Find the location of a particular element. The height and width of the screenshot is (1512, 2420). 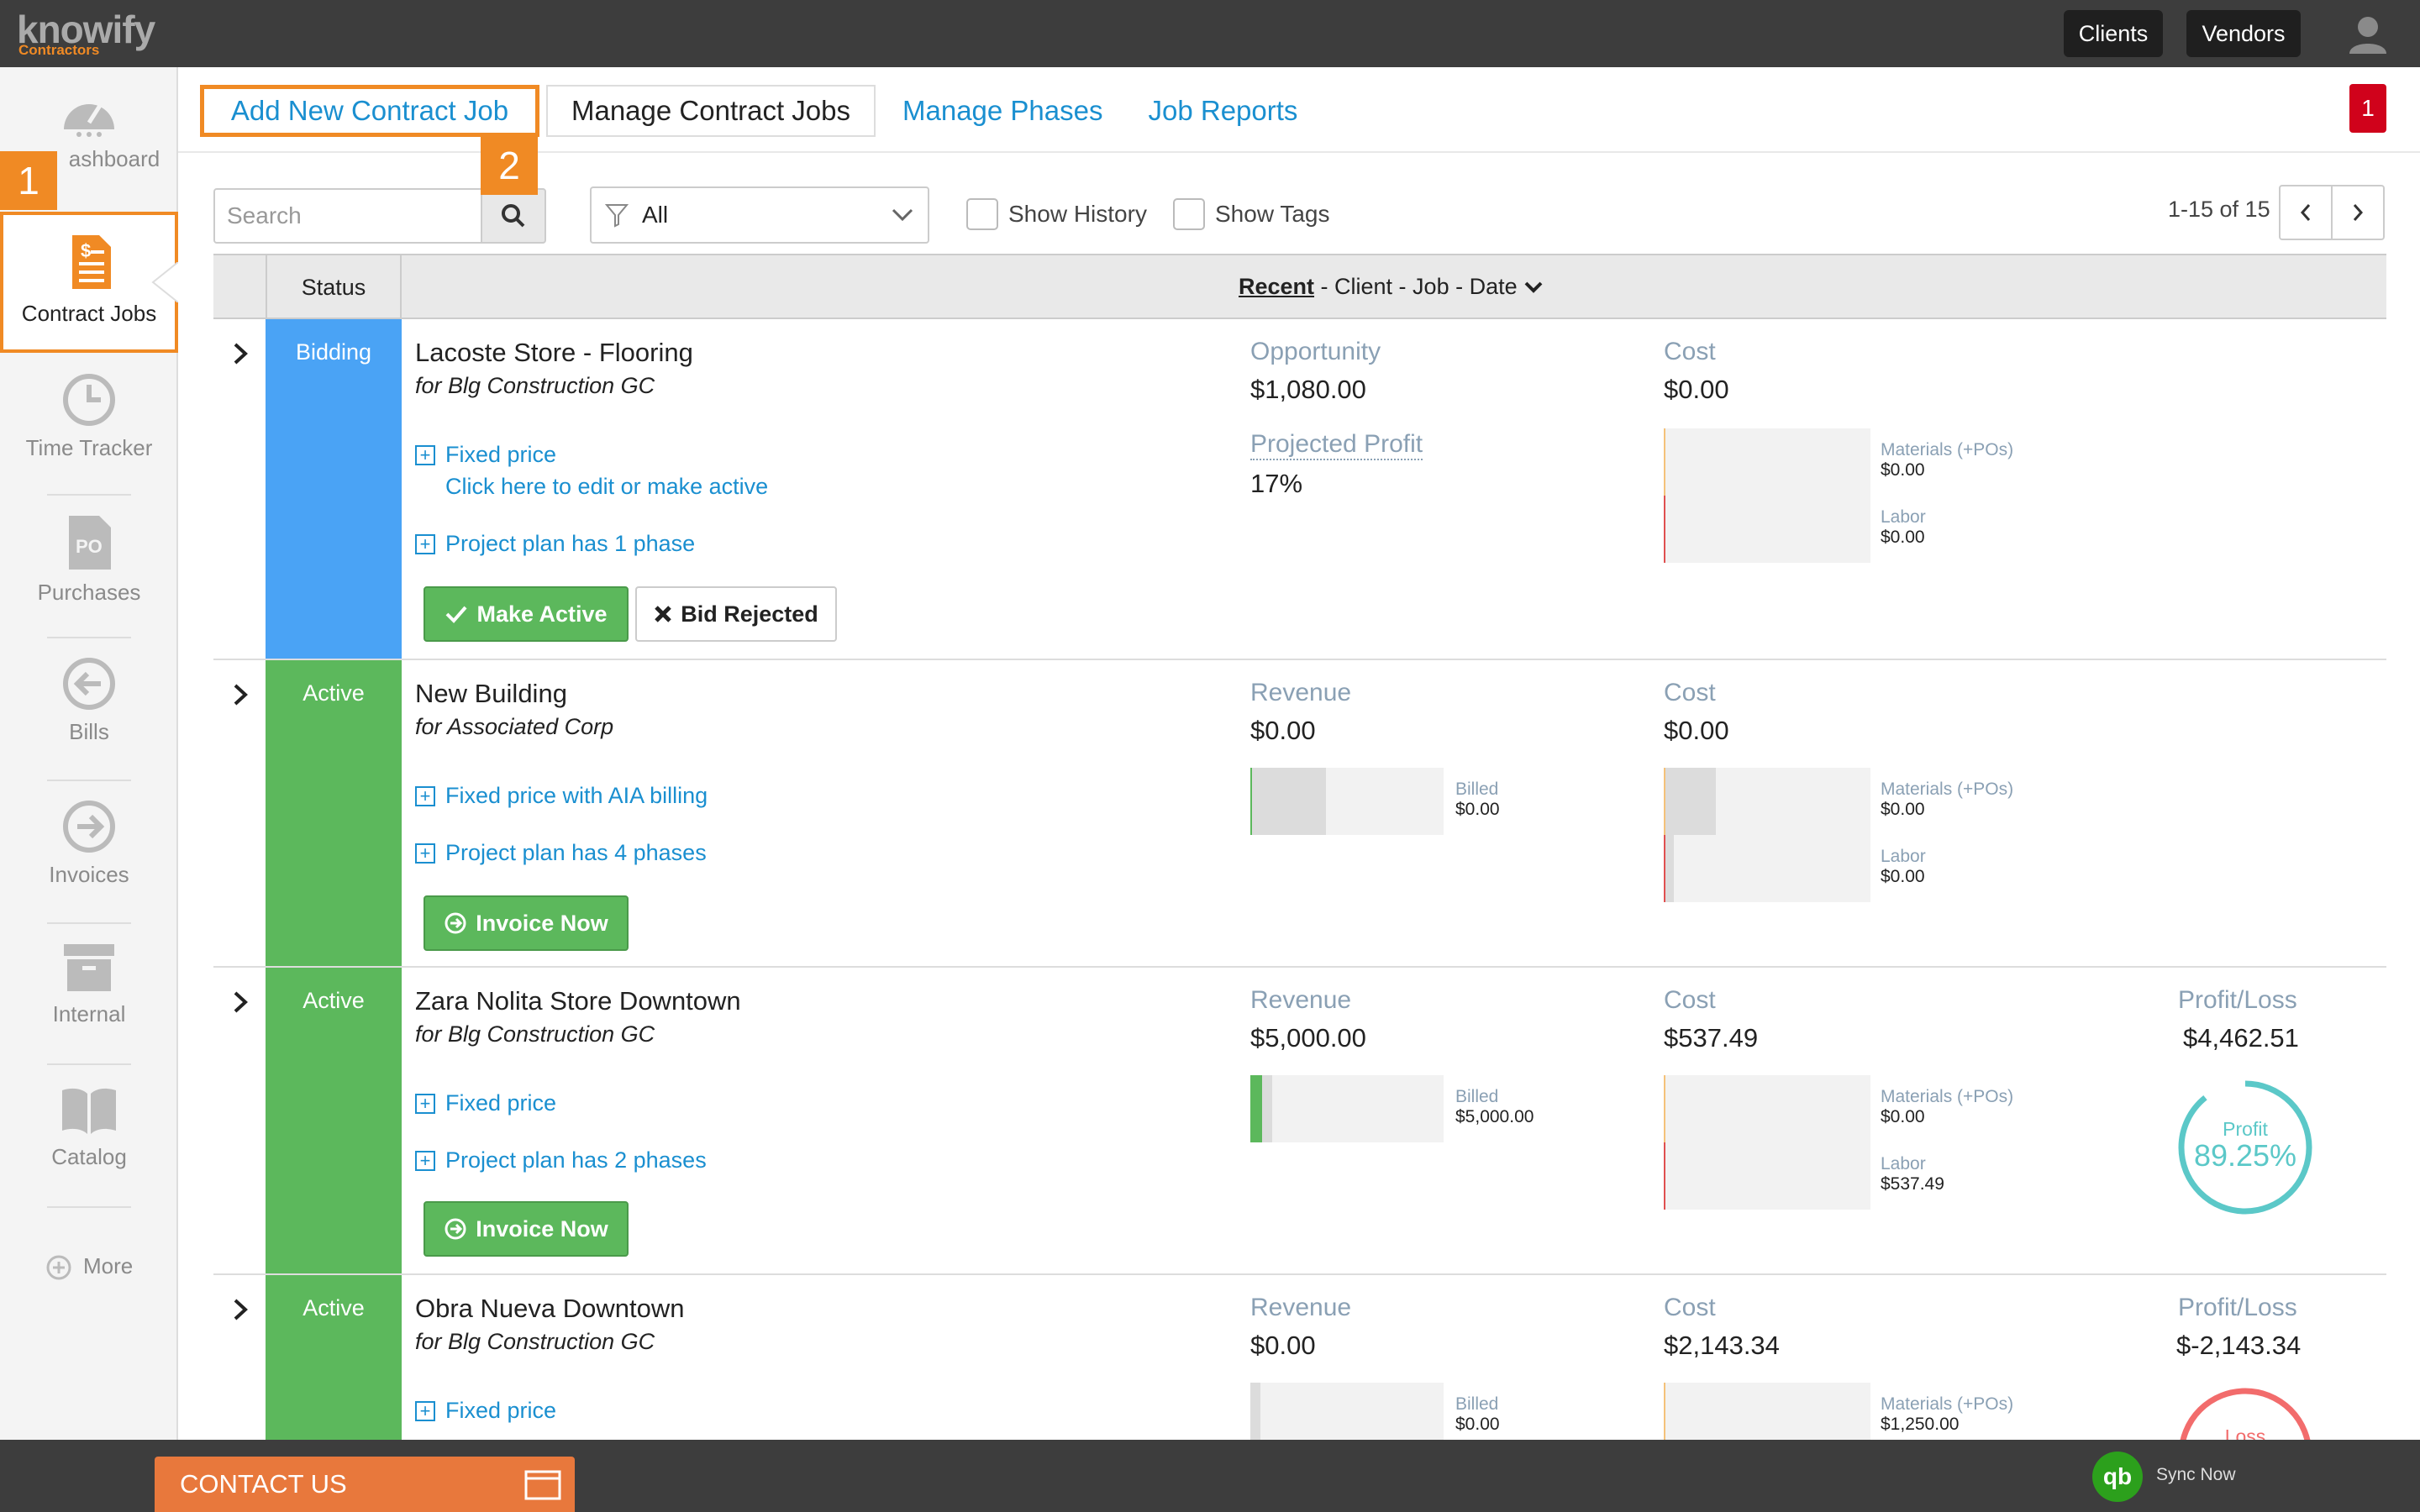

contact-us-button: CONTACT US is located at coordinates (365, 1484).